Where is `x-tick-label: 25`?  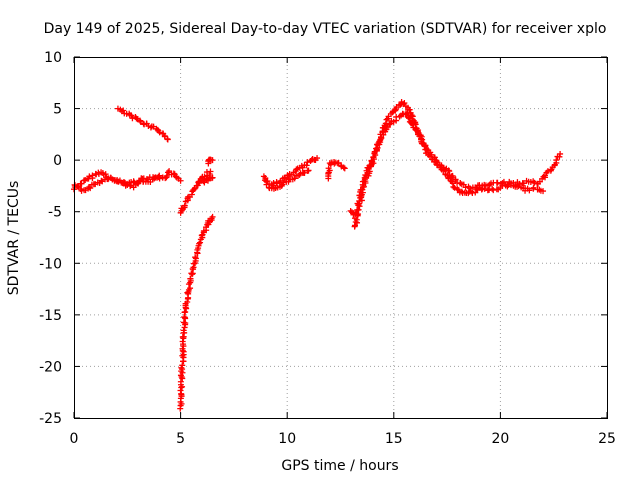
x-tick-label: 25 is located at coordinates (607, 439).